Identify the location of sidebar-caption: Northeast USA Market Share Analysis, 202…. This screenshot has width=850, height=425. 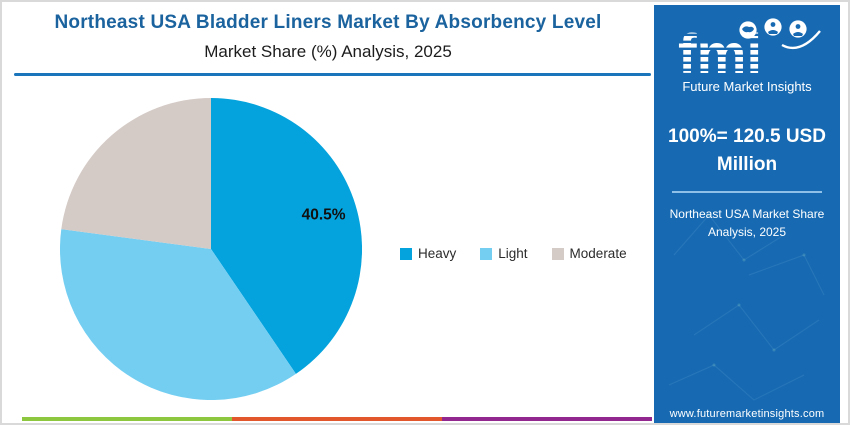
(747, 223).